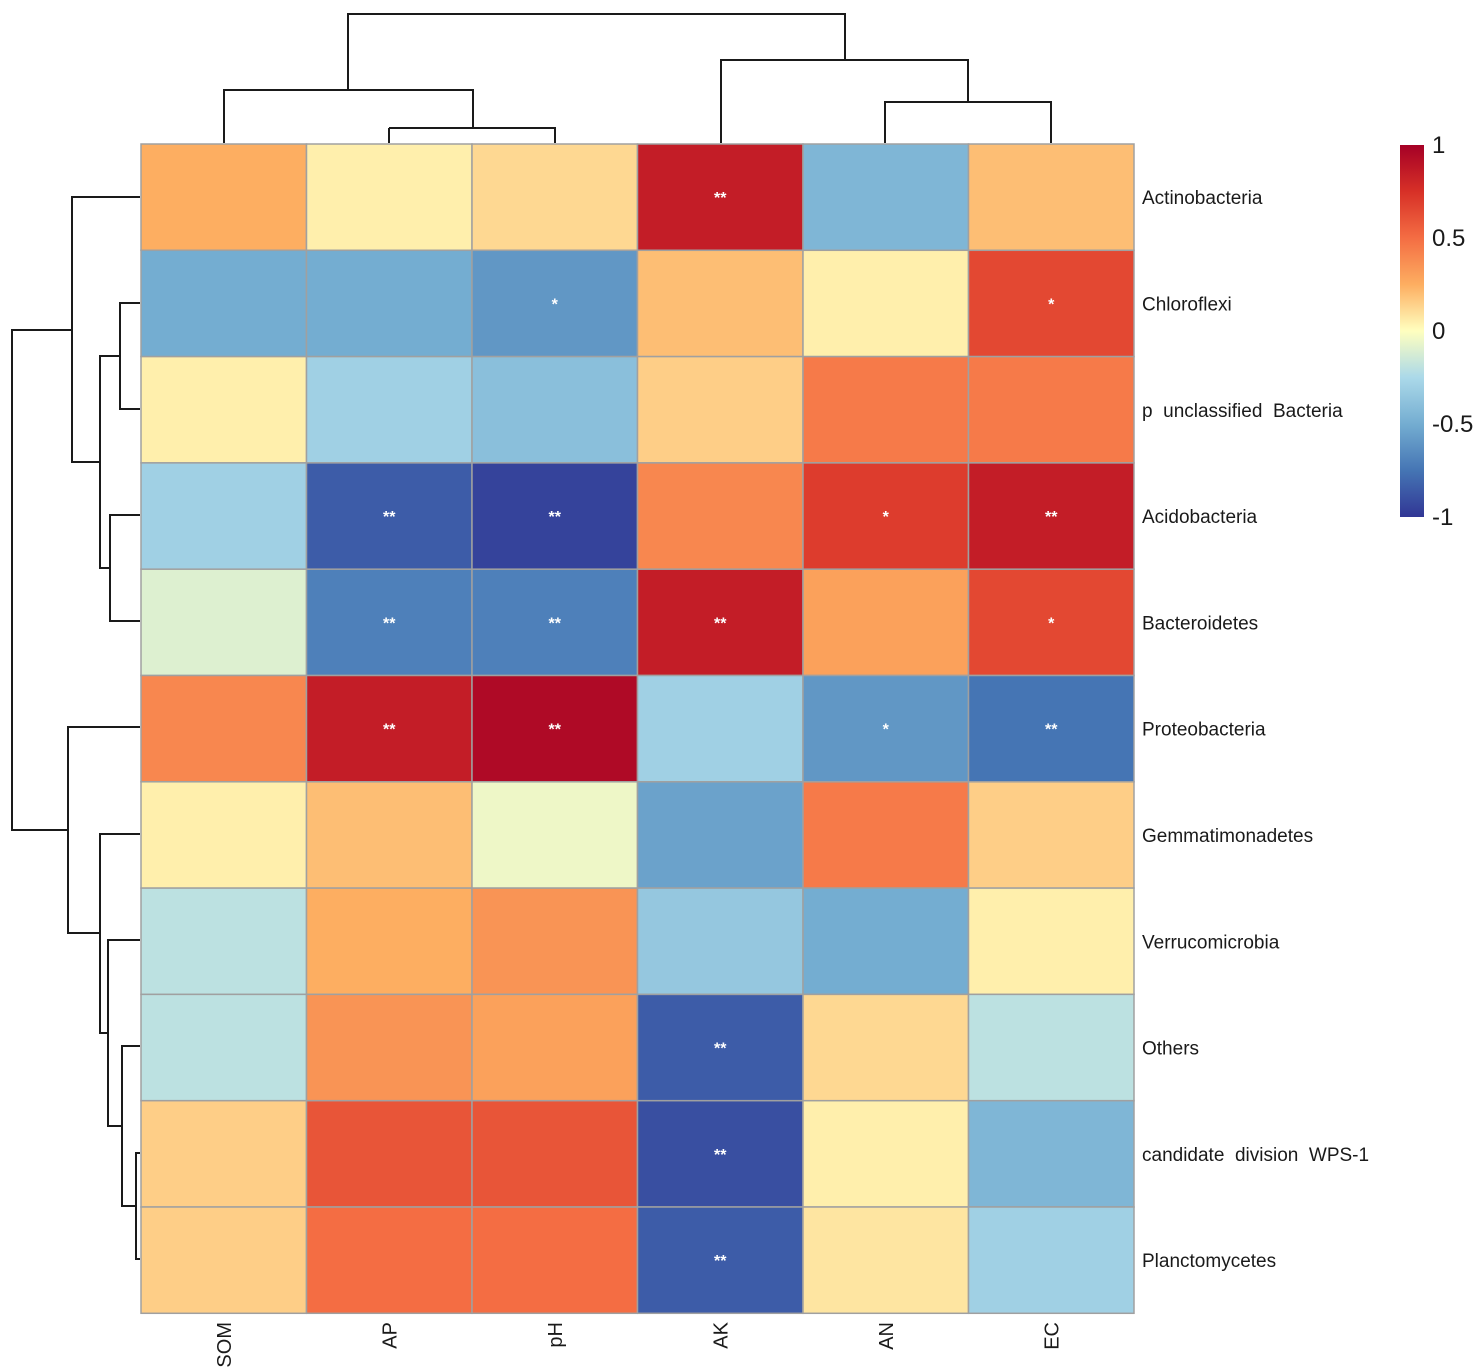 Image resolution: width=1483 pixels, height=1370 pixels. What do you see at coordinates (1227, 836) in the screenshot?
I see `row-label: Gemmatimonadetes` at bounding box center [1227, 836].